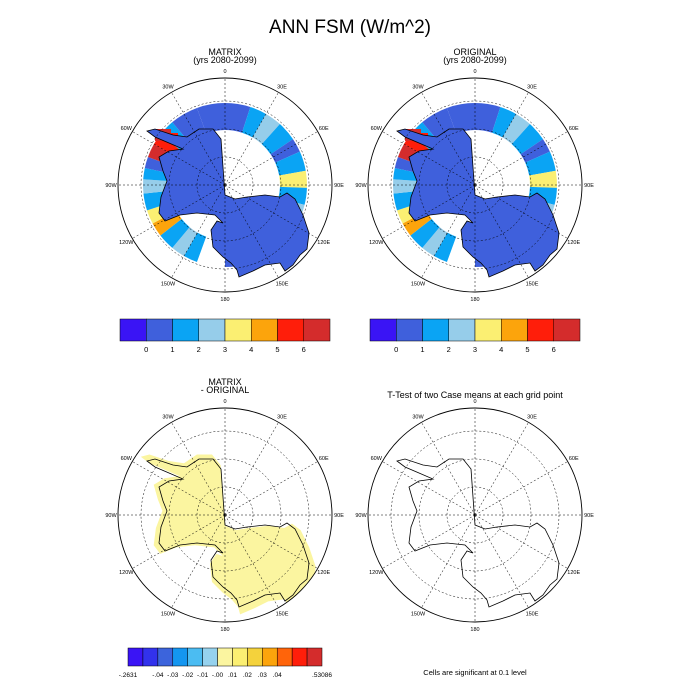 Image resolution: width=700 pixels, height=700 pixels. Describe the element at coordinates (474, 52) in the screenshot. I see `panel-title: ORIGINAL` at that location.